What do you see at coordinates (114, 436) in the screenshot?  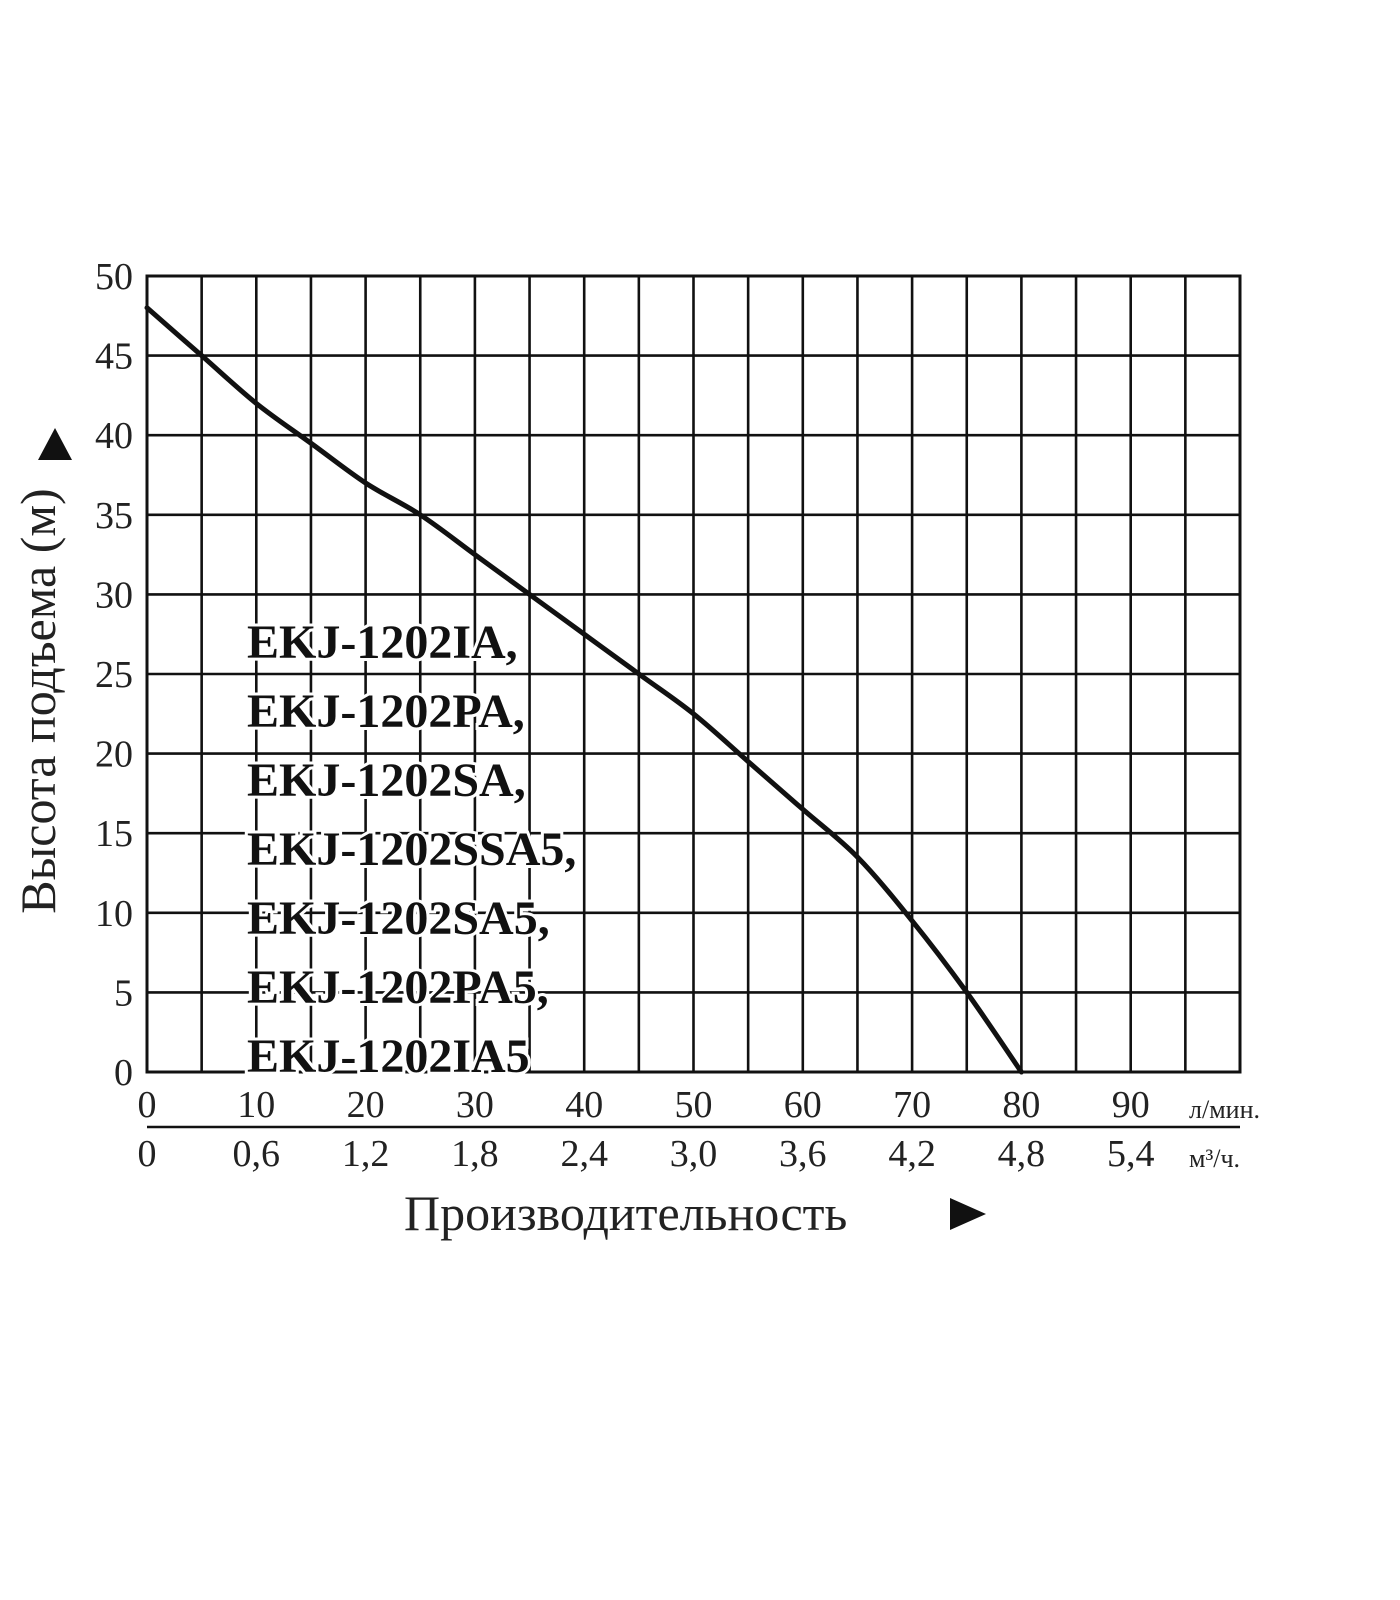 I see `y-tick-label: 40` at bounding box center [114, 436].